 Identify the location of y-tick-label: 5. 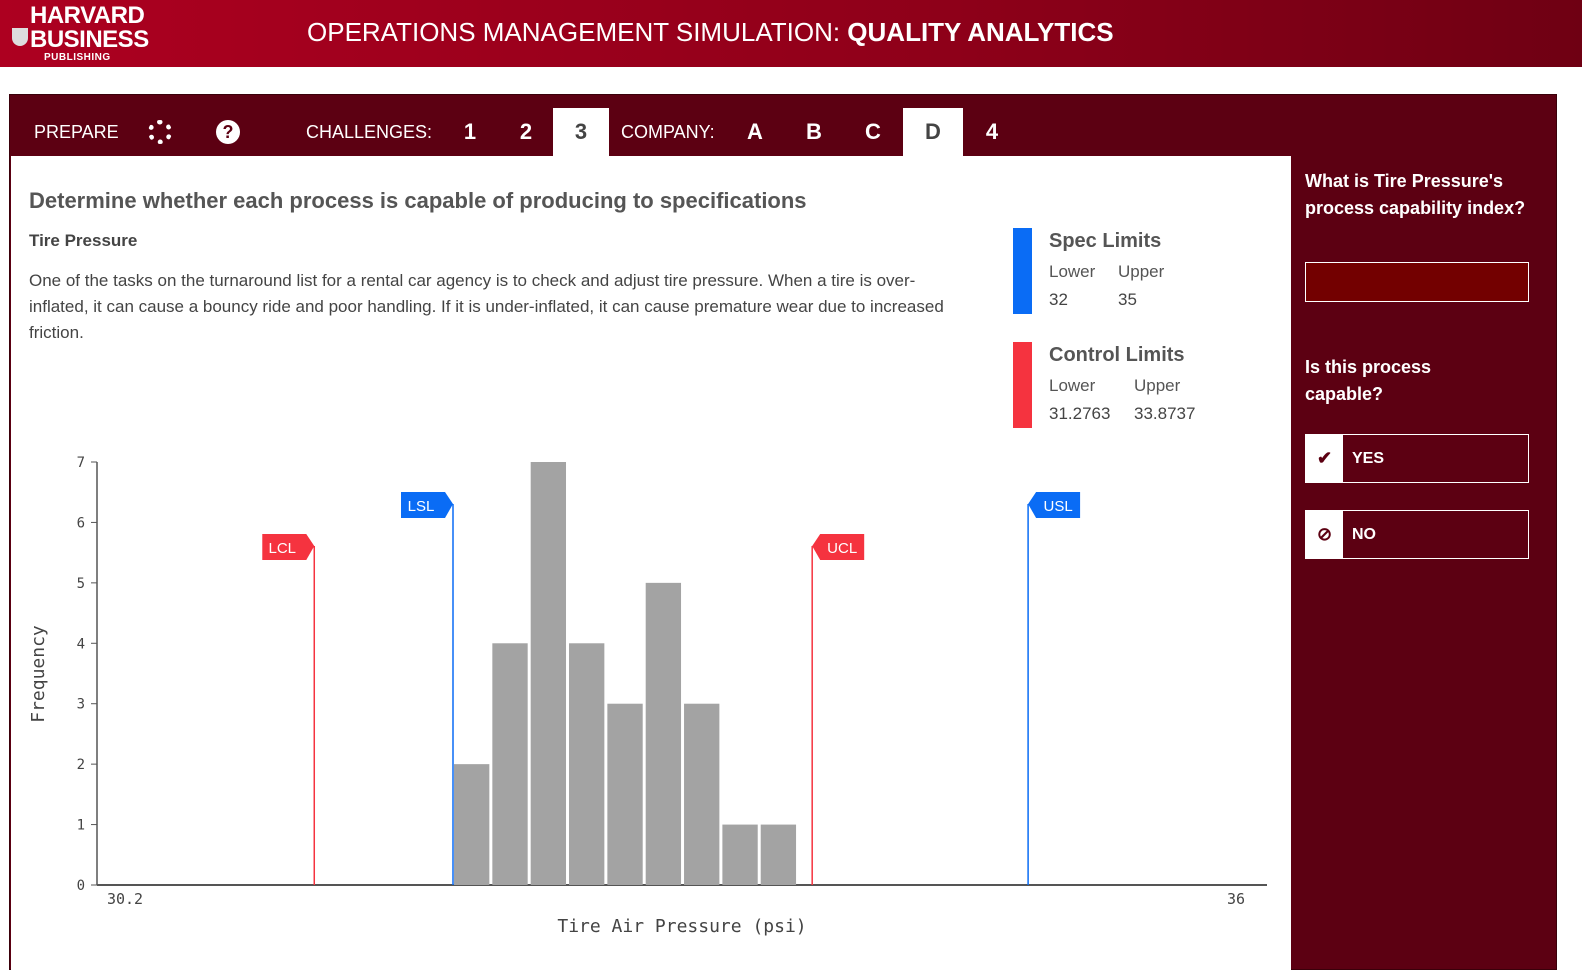
(81, 584).